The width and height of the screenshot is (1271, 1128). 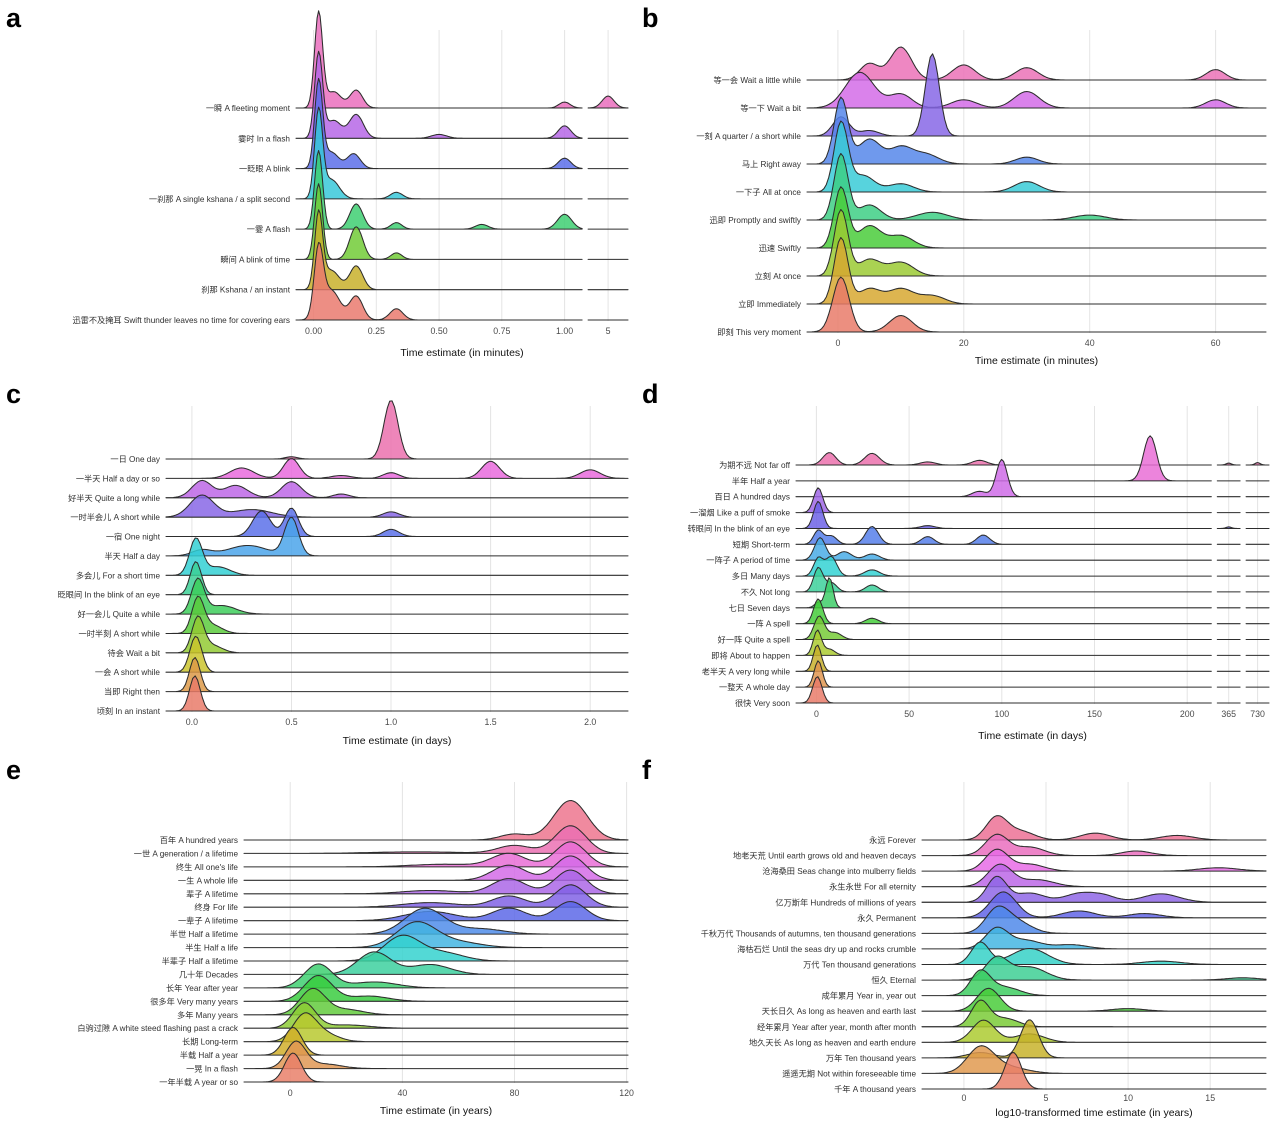 I want to click on x-tick-label: 2.0, so click(x=590, y=722).